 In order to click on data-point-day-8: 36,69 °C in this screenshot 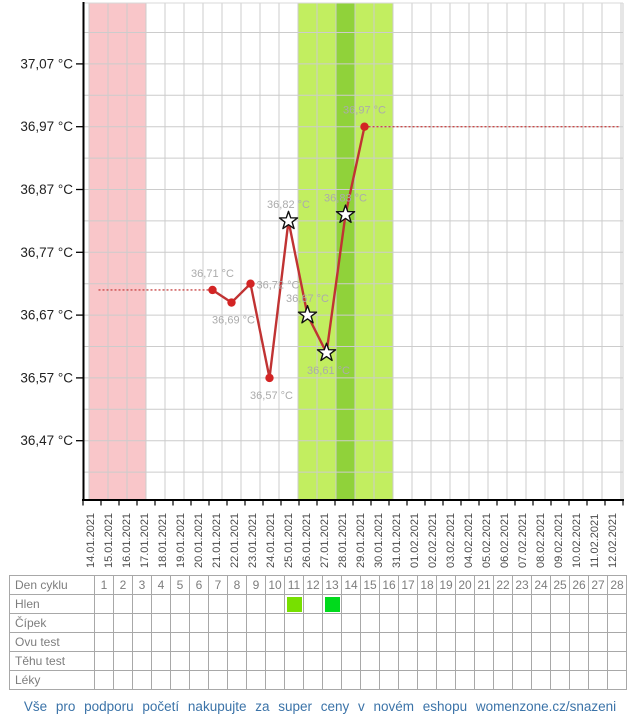, I will do `click(233, 312)`.